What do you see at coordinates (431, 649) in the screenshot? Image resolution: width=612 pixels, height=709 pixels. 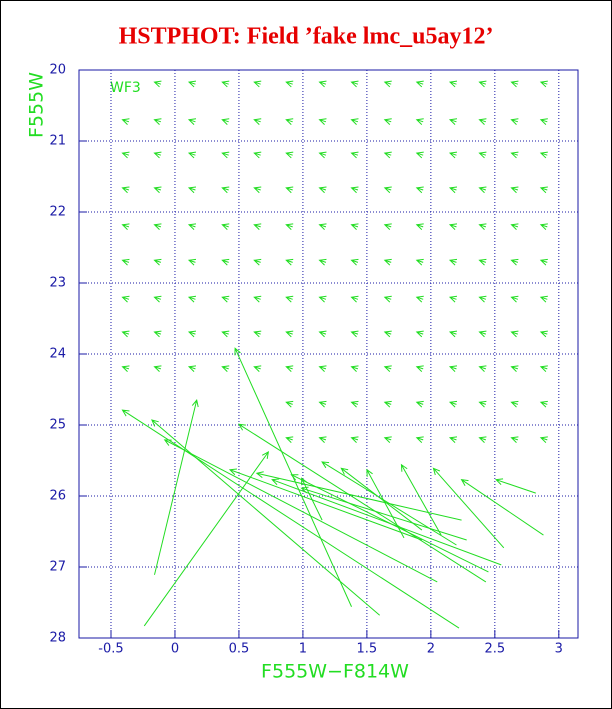 I see `x-tick-label: 2` at bounding box center [431, 649].